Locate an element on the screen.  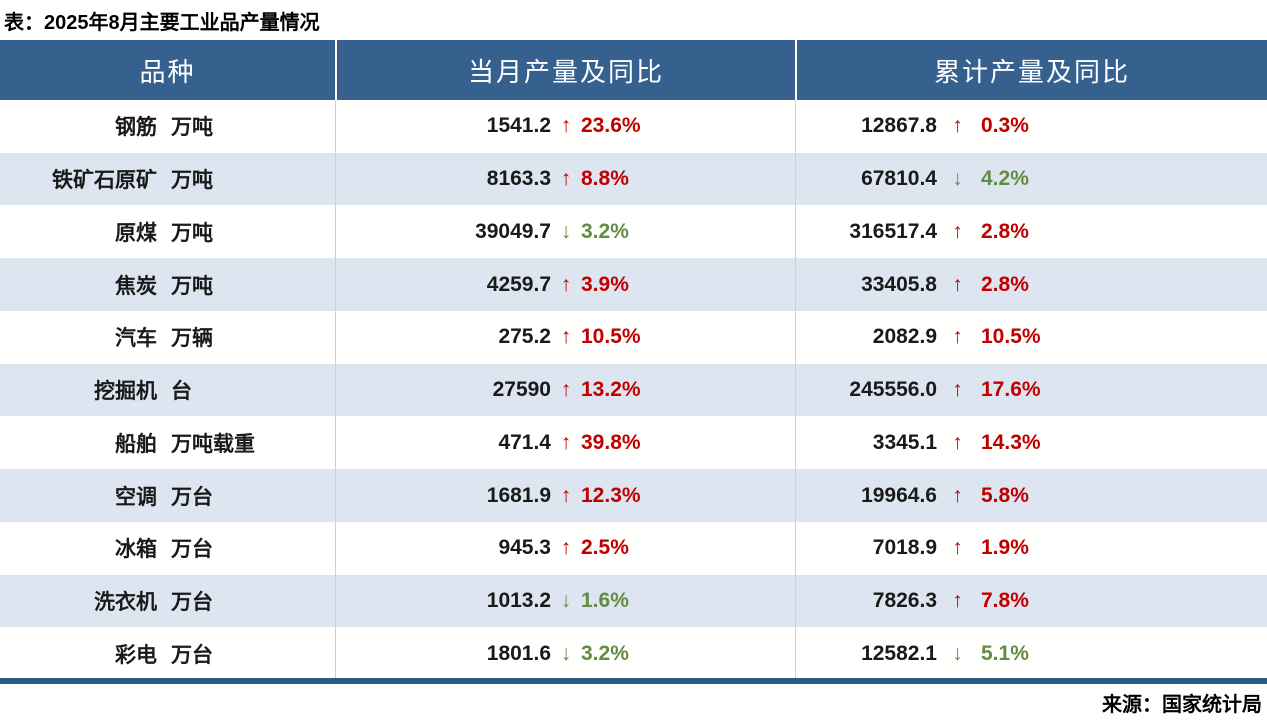
product-name: 彩电 is located at coordinates (136, 655).